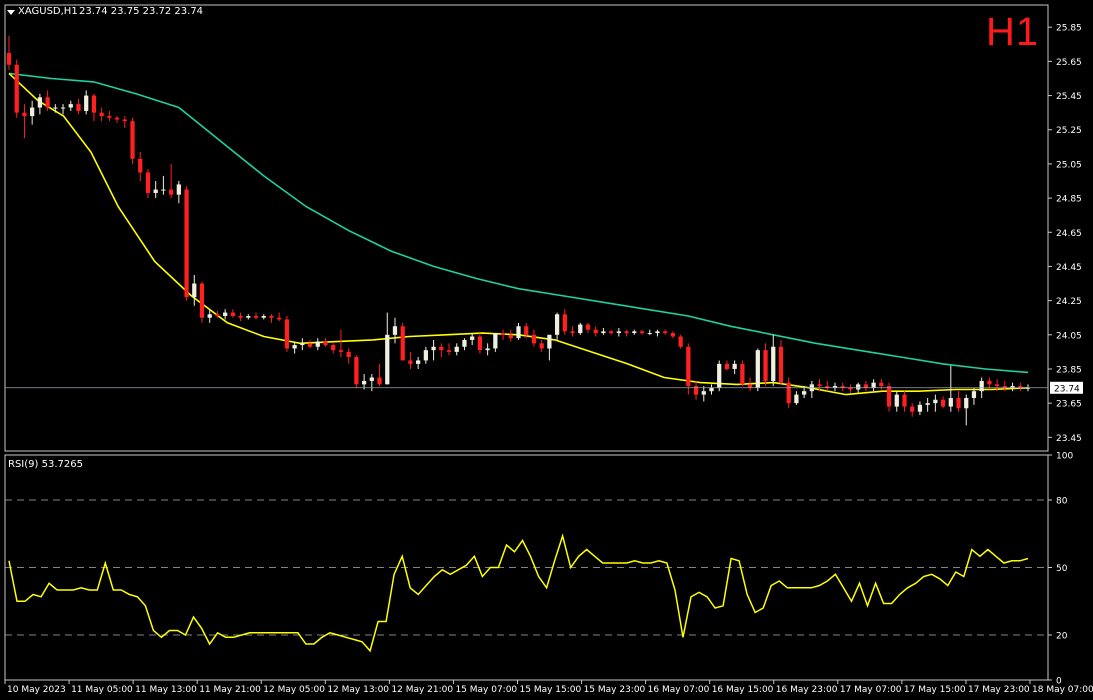 The height and width of the screenshot is (700, 1093). I want to click on time-tick-label: 15 May 23:00, so click(615, 690).